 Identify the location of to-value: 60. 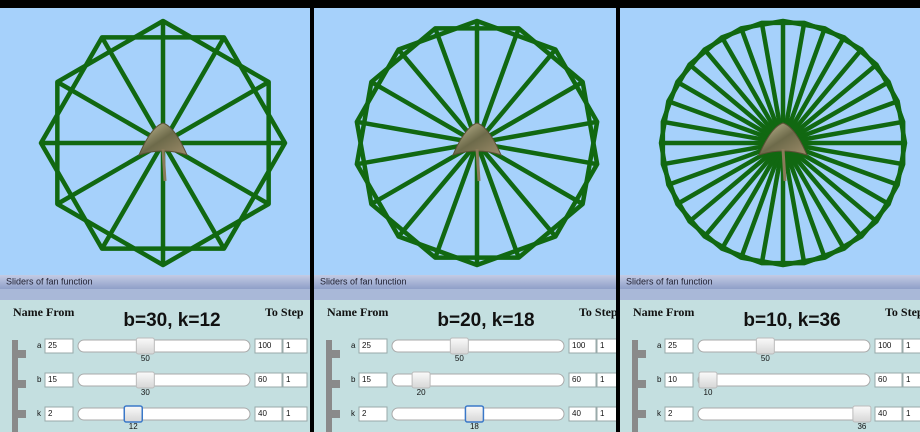
(576, 379).